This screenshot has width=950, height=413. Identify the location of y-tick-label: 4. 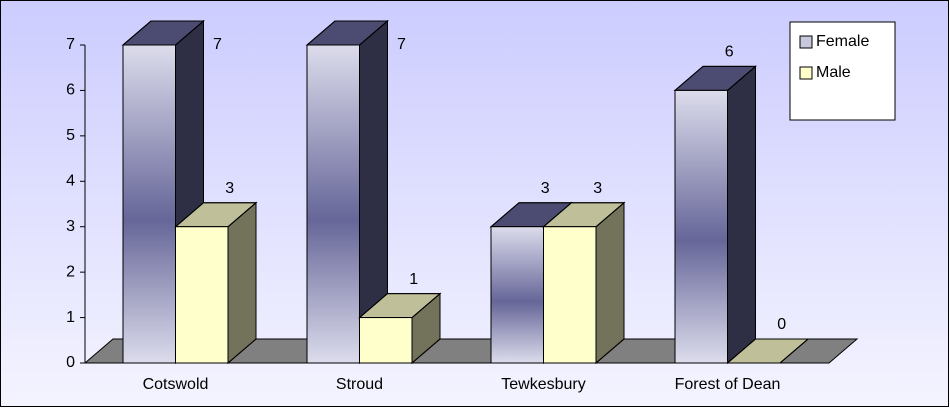
(70, 181).